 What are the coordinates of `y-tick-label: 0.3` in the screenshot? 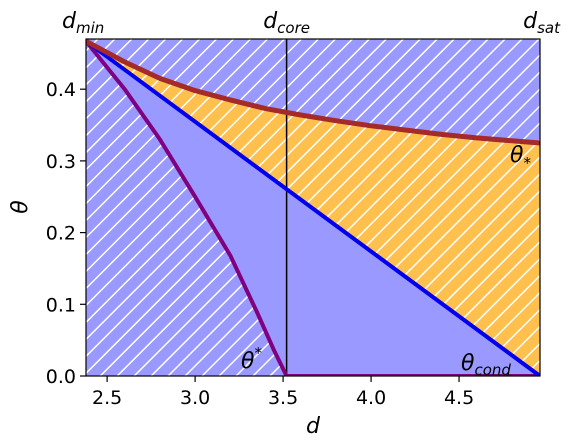 It's located at (61, 162).